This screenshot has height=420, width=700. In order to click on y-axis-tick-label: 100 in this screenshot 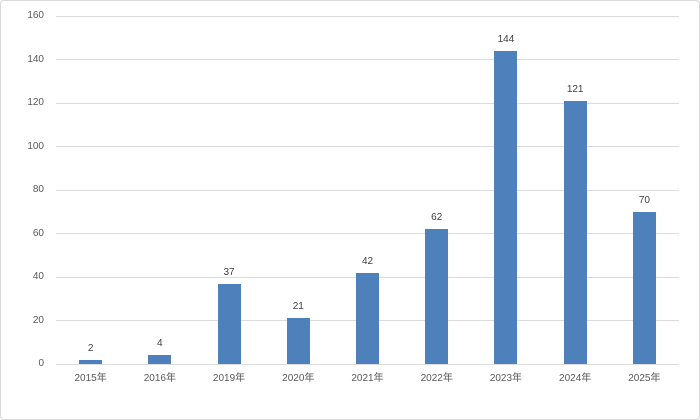, I will do `click(35, 146)`.